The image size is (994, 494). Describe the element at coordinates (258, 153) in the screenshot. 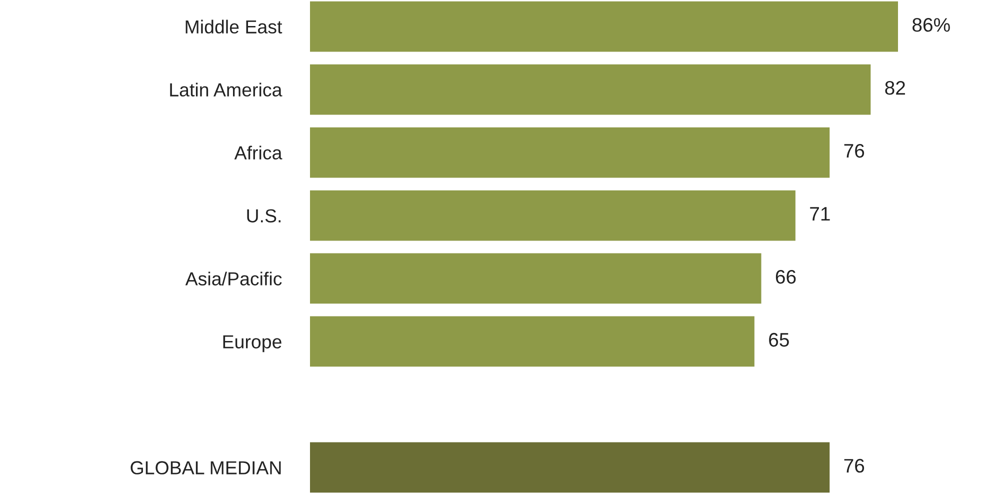

I see `y-tick-label: Africa` at that location.